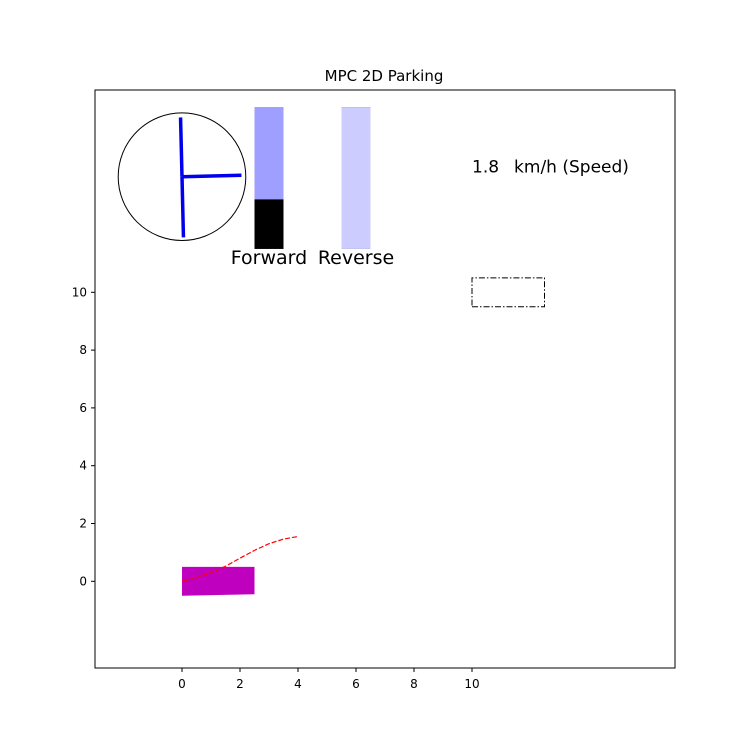 The image size is (750, 750). I want to click on reverse-pedal-fill, so click(356, 178).